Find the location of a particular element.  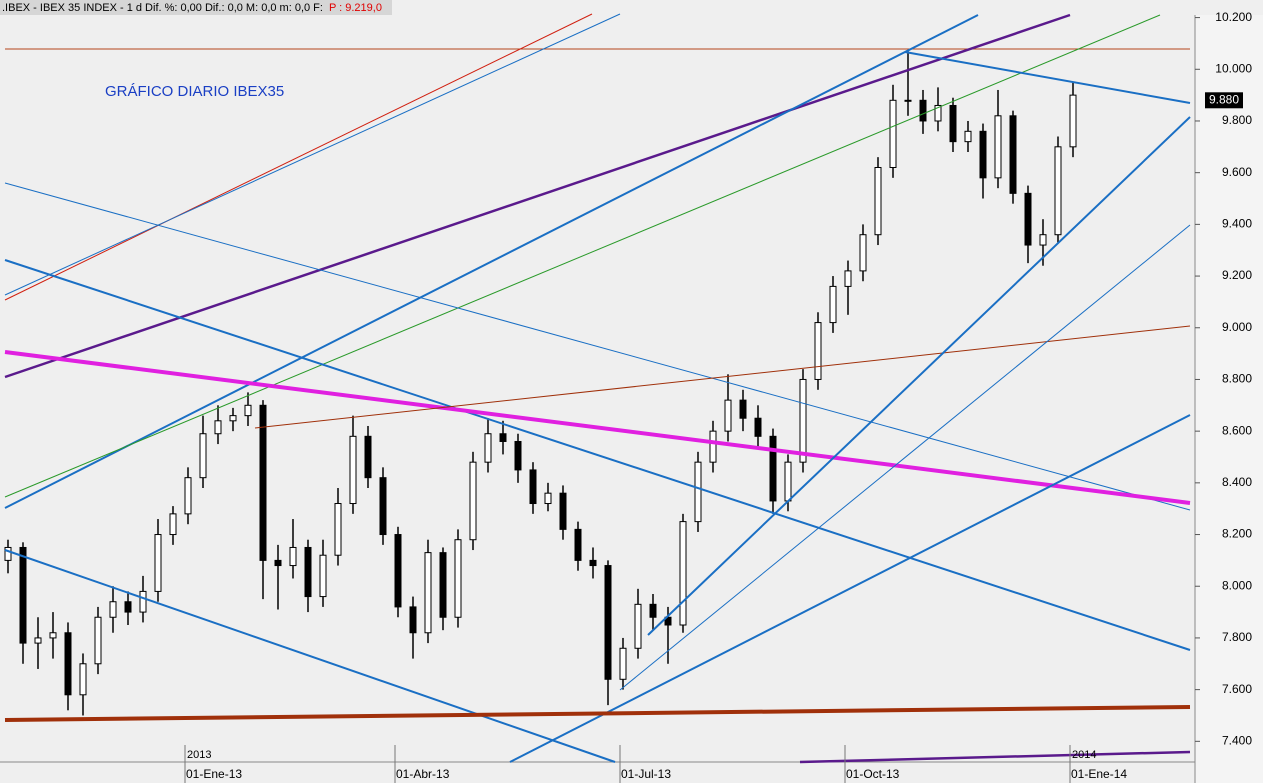

y-tick-label: 8.600 is located at coordinates (1237, 430).